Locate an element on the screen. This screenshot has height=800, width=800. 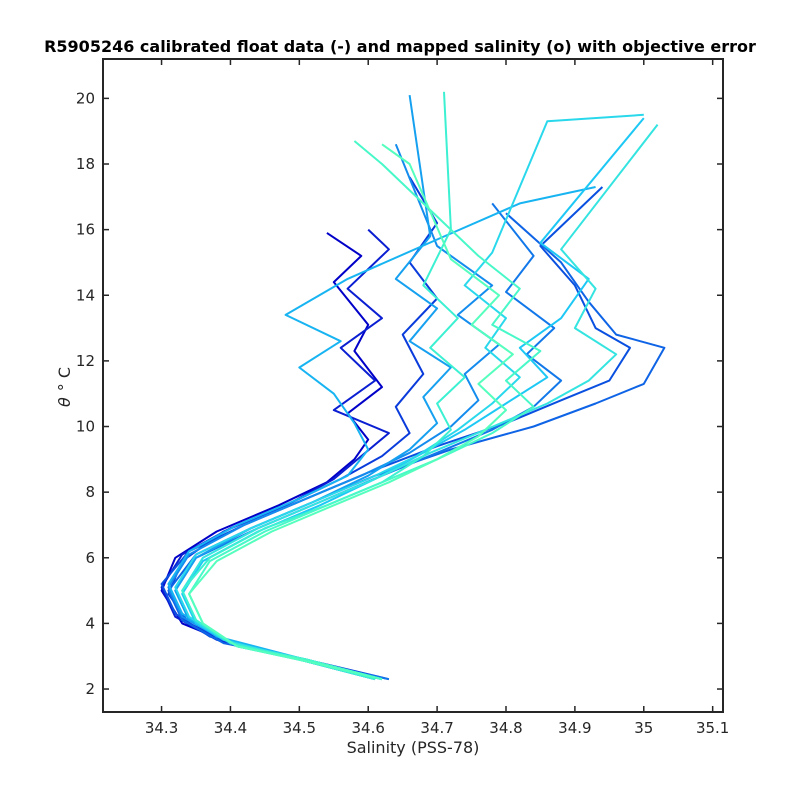
y-tick-label: 8 is located at coordinates (90, 492).